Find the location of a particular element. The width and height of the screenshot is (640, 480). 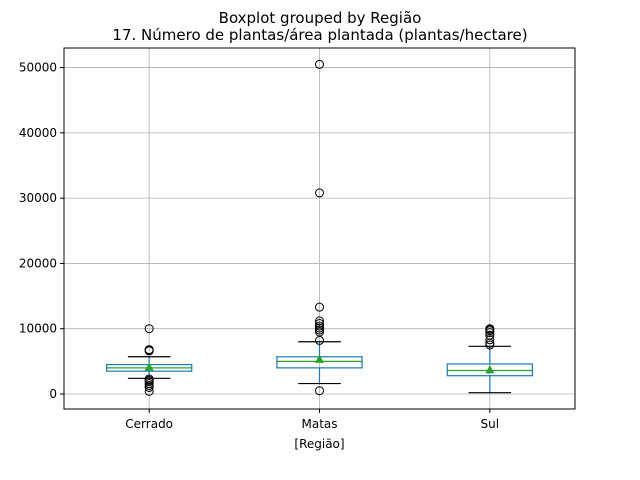

iqr-box is located at coordinates (490, 370).